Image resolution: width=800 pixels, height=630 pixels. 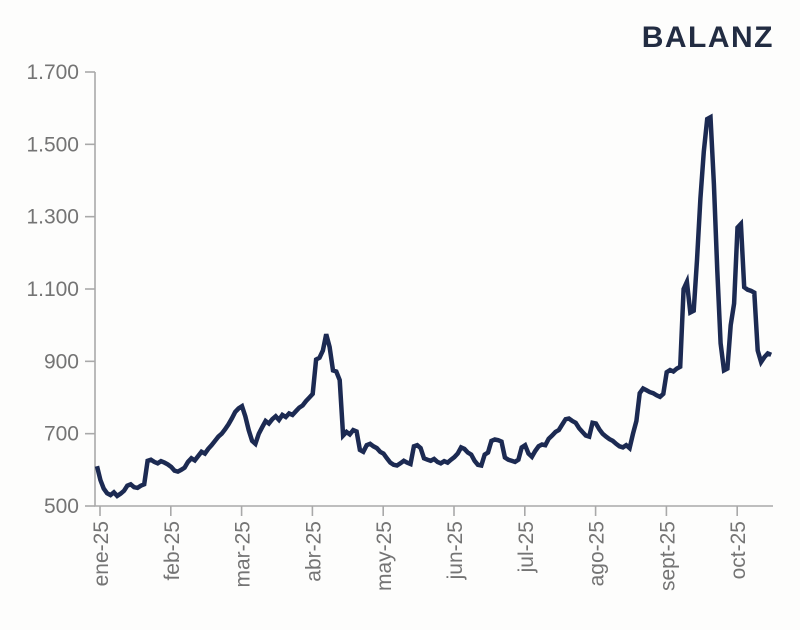 I want to click on balanz-logo: BALANZ, so click(x=707, y=37).